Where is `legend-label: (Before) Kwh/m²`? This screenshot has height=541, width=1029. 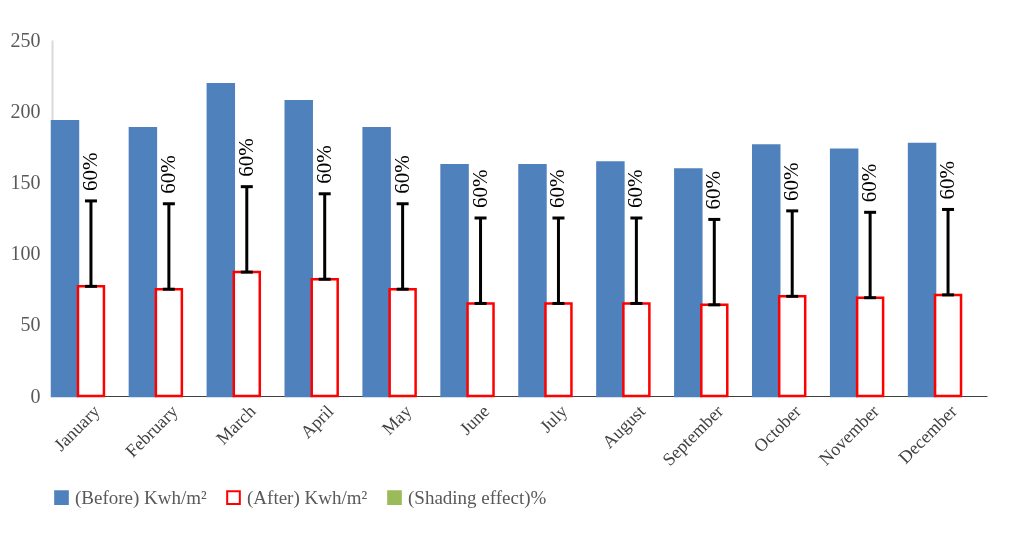
legend-label: (Before) Kwh/m² is located at coordinates (141, 497).